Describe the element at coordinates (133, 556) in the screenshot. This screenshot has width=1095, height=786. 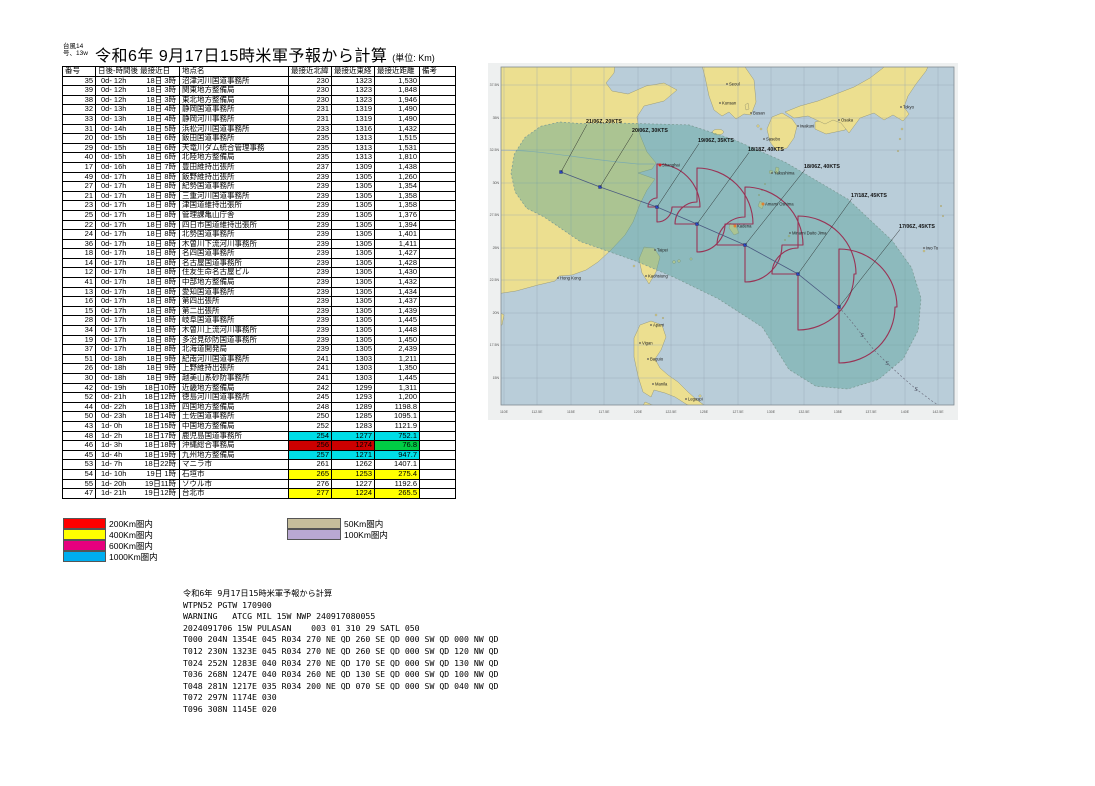
I see `legend-label: 1000Km圏内` at that location.